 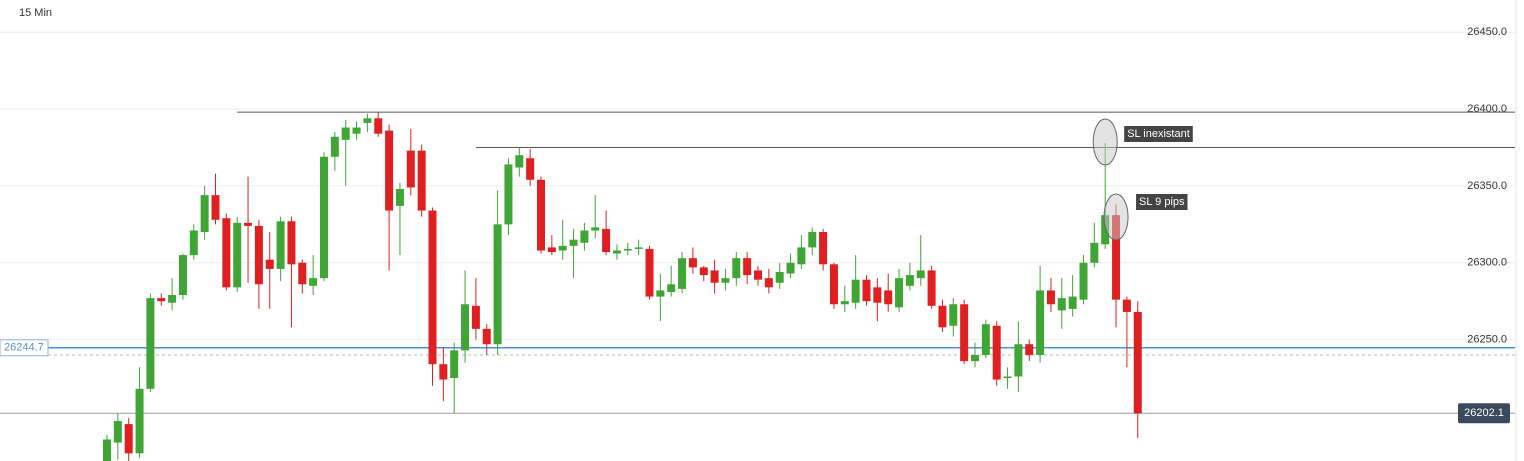 I want to click on y-tick-label: 26450.0, so click(x=1487, y=32).